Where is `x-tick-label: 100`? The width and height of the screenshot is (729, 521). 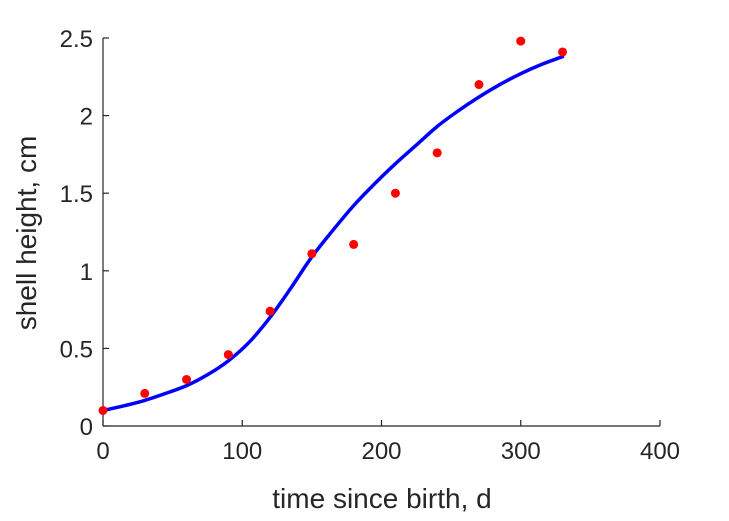
x-tick-label: 100 is located at coordinates (242, 451).